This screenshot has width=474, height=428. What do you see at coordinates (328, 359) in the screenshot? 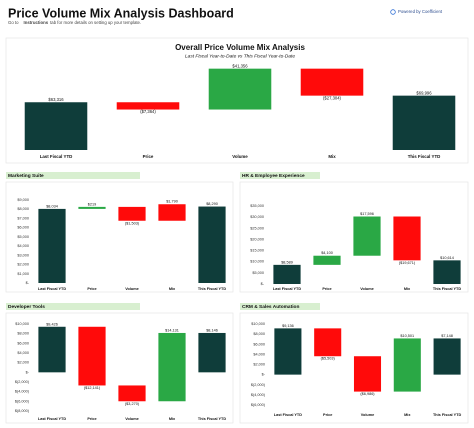
I see `value-label: ($5,503)` at bounding box center [328, 359].